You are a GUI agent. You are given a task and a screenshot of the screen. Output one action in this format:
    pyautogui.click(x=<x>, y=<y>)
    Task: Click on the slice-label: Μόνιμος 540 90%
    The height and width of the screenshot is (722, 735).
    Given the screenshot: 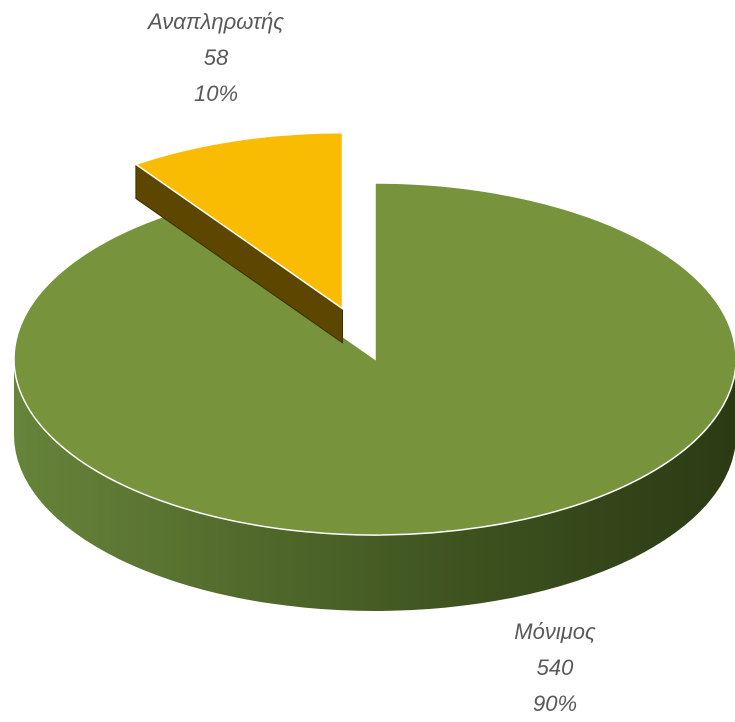 What is the action you would take?
    pyautogui.click(x=555, y=668)
    